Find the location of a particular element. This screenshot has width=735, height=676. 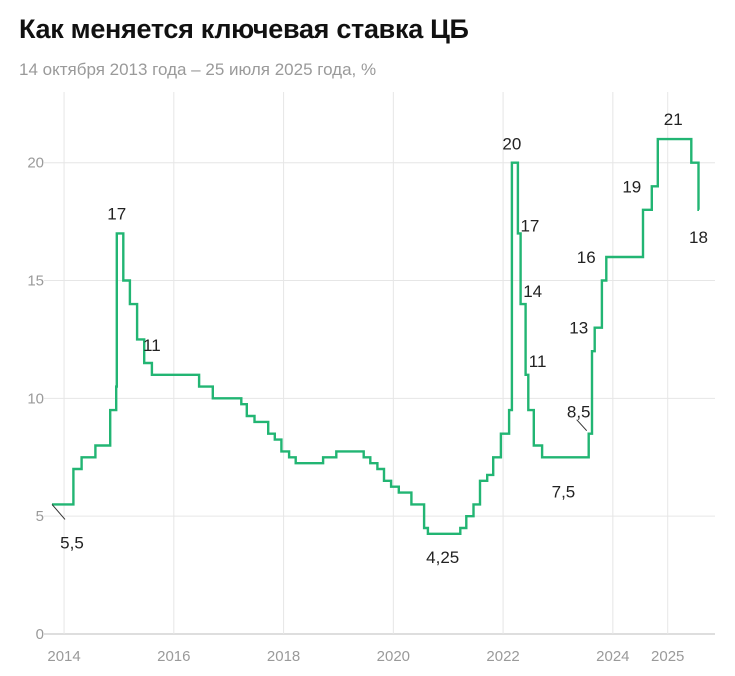

data-label: 19 is located at coordinates (631, 186).